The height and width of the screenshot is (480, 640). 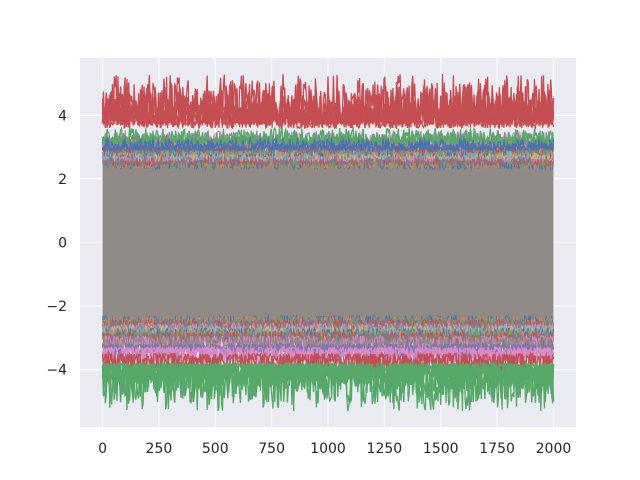 I want to click on x-tick-label: 1750, so click(x=497, y=449).